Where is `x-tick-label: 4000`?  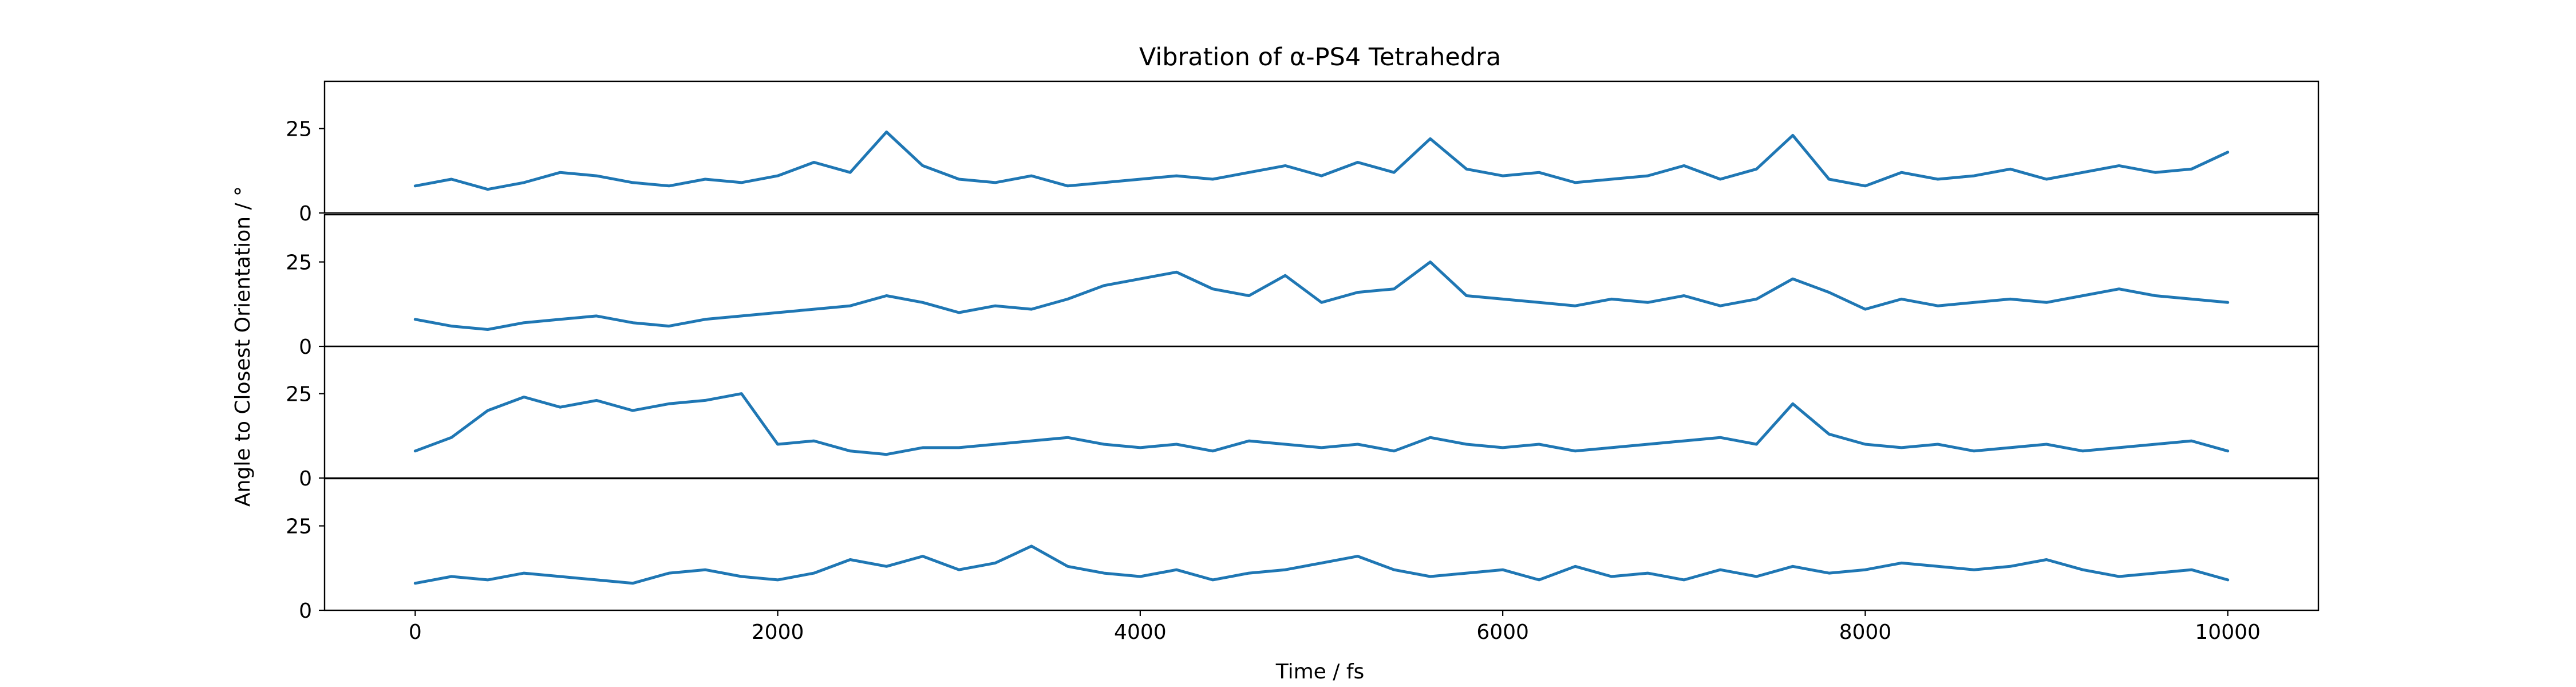 x-tick-label: 4000 is located at coordinates (1140, 632).